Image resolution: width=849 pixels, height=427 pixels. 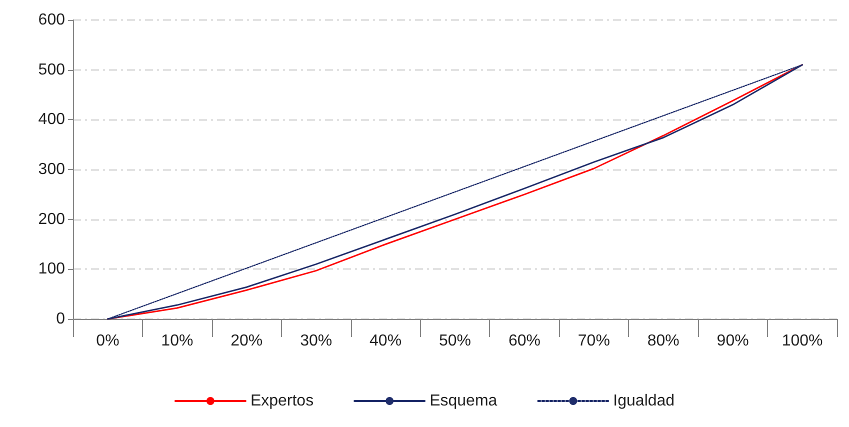 What do you see at coordinates (455, 341) in the screenshot?
I see `x-tick-label: 50%` at bounding box center [455, 341].